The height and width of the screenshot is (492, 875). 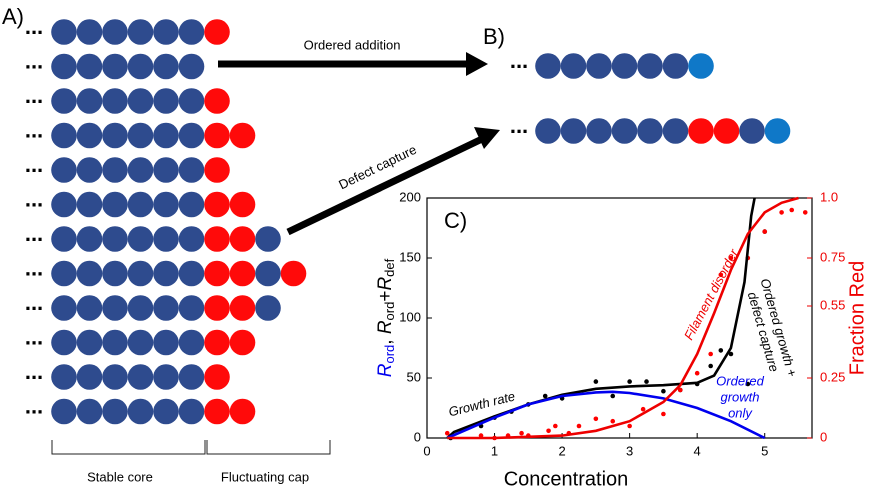 What do you see at coordinates (13, 16) in the screenshot?
I see `panel-label: A)` at bounding box center [13, 16].